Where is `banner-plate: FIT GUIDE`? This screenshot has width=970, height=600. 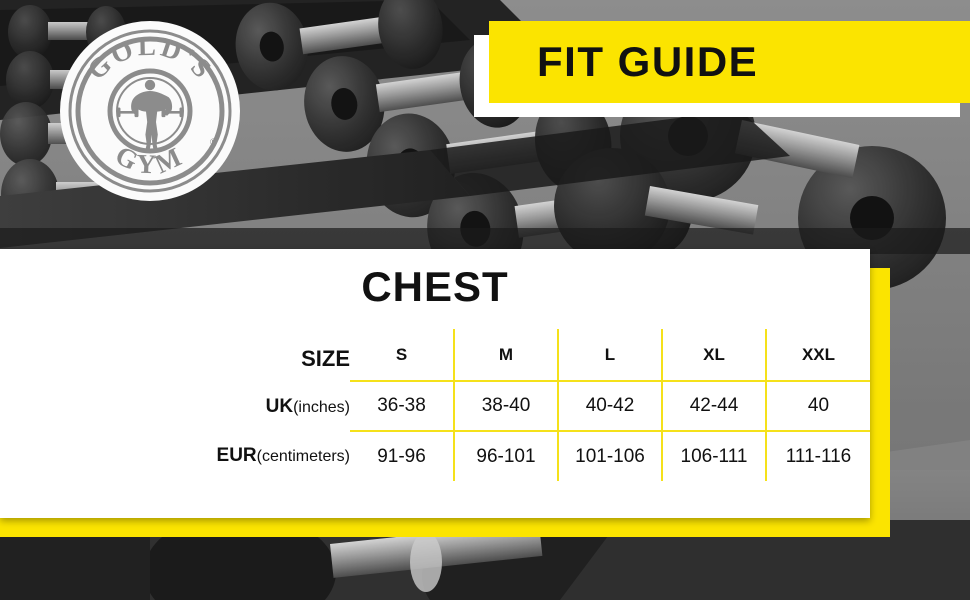
banner-plate: FIT GUIDE is located at coordinates (729, 62).